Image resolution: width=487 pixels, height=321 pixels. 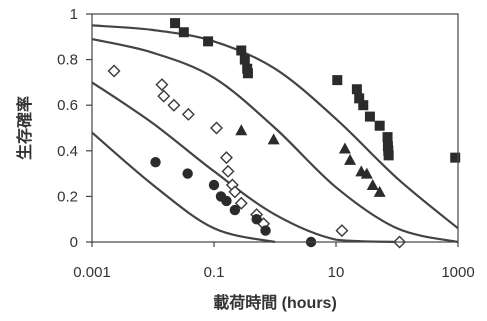 What do you see at coordinates (336, 272) in the screenshot?
I see `x-tick-label: 10` at bounding box center [336, 272].